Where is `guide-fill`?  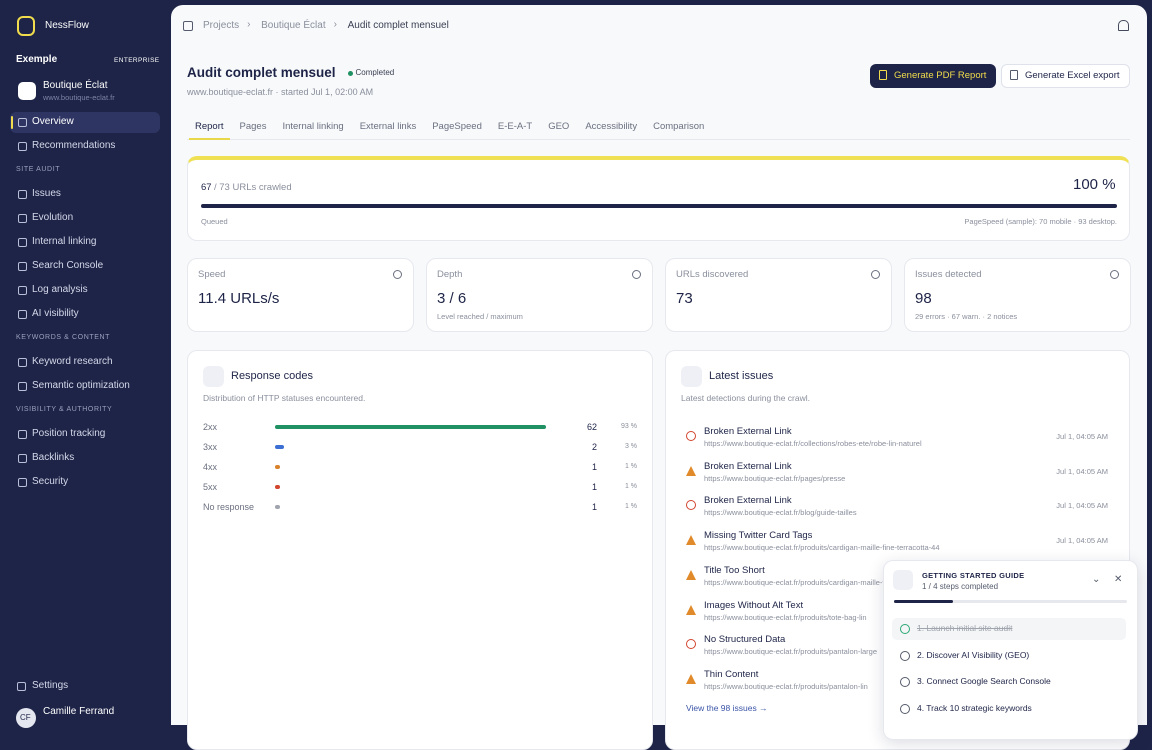 guide-fill is located at coordinates (923, 601).